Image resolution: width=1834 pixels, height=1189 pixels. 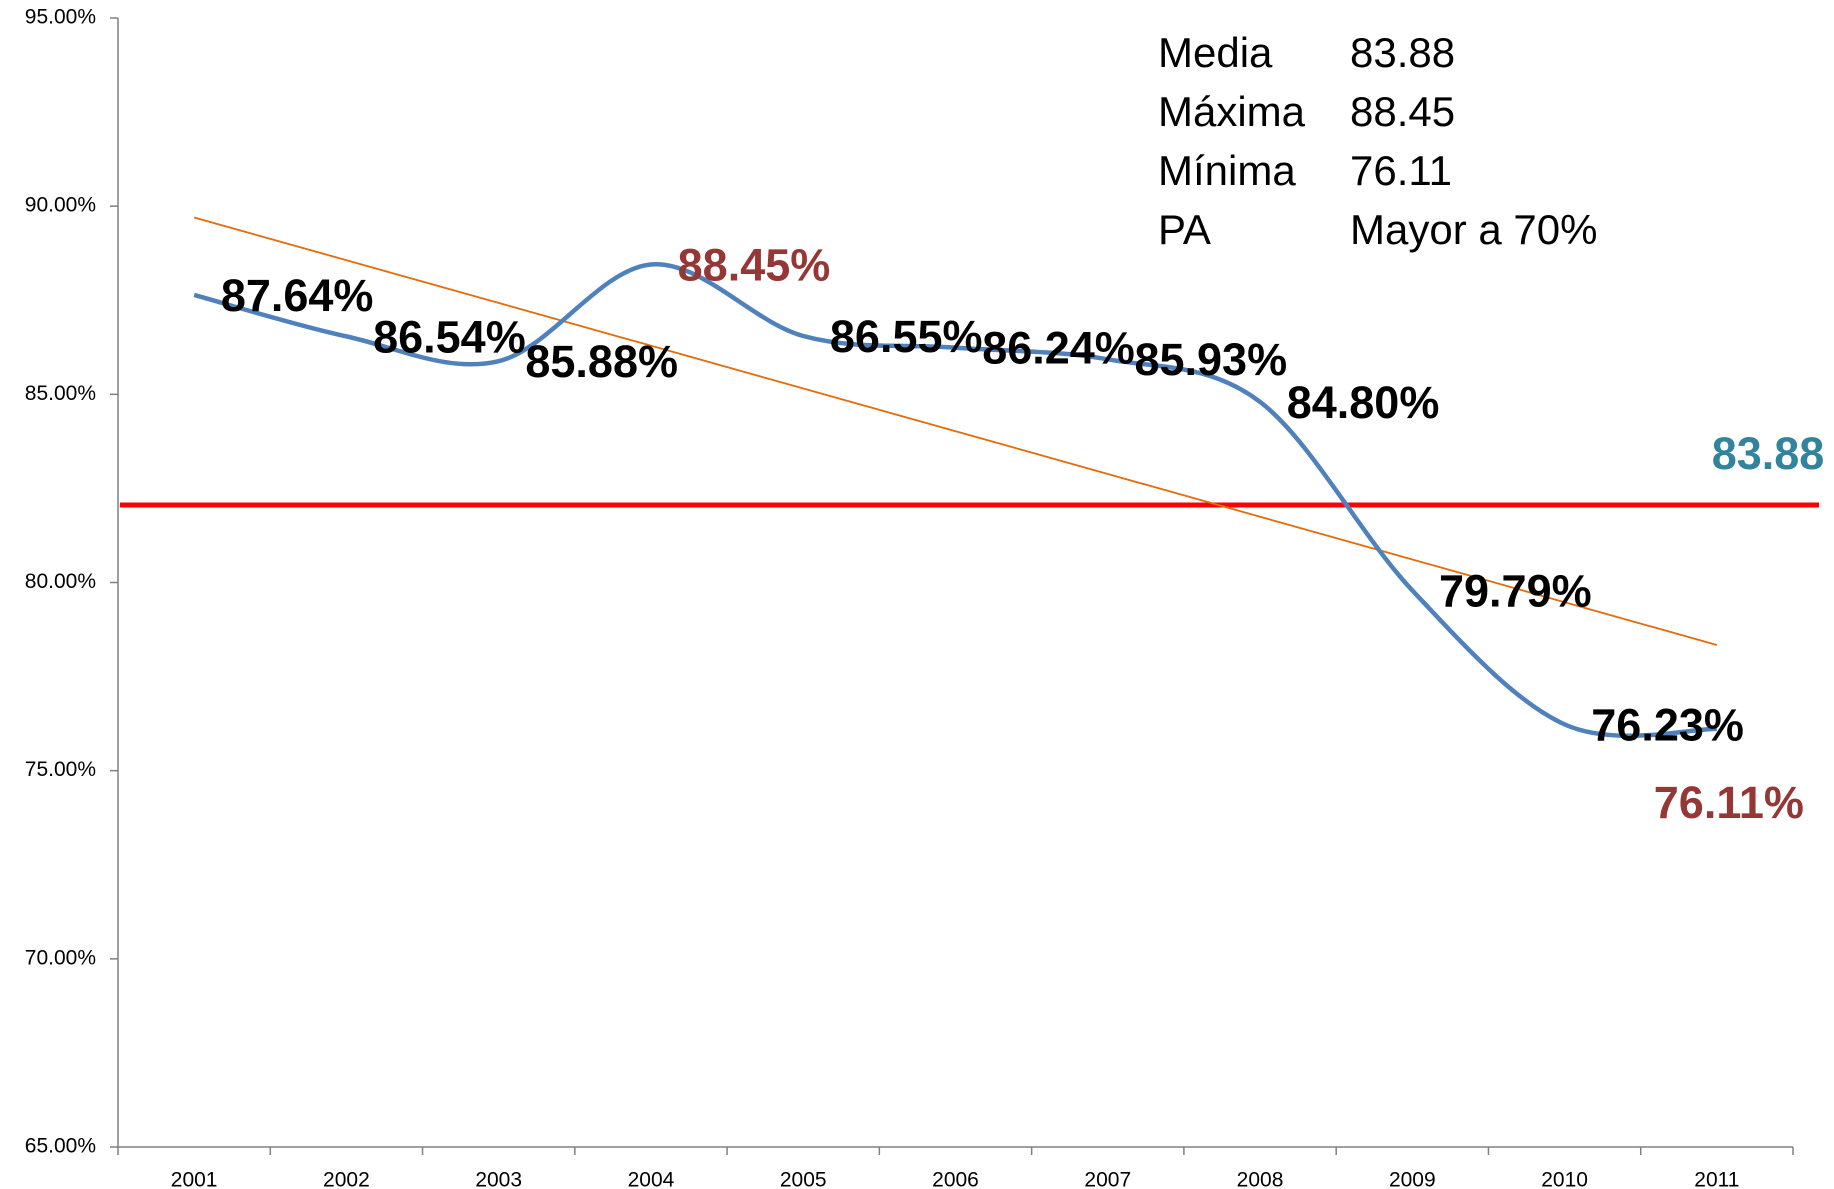 I want to click on data-label: 87.64%, so click(x=297, y=295).